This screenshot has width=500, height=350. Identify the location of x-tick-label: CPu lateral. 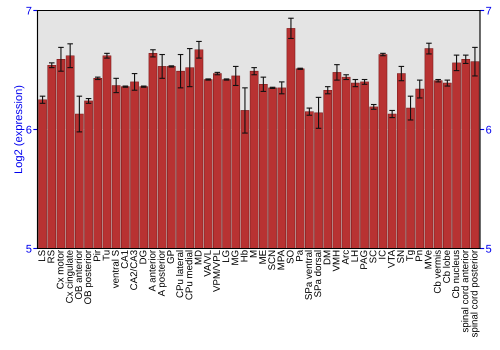
(180, 274).